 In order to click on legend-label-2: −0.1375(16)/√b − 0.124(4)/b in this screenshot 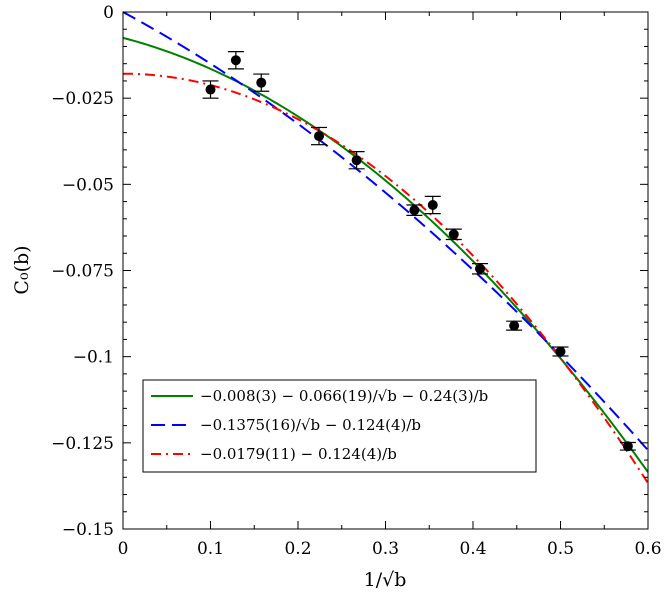, I will do `click(310, 425)`.